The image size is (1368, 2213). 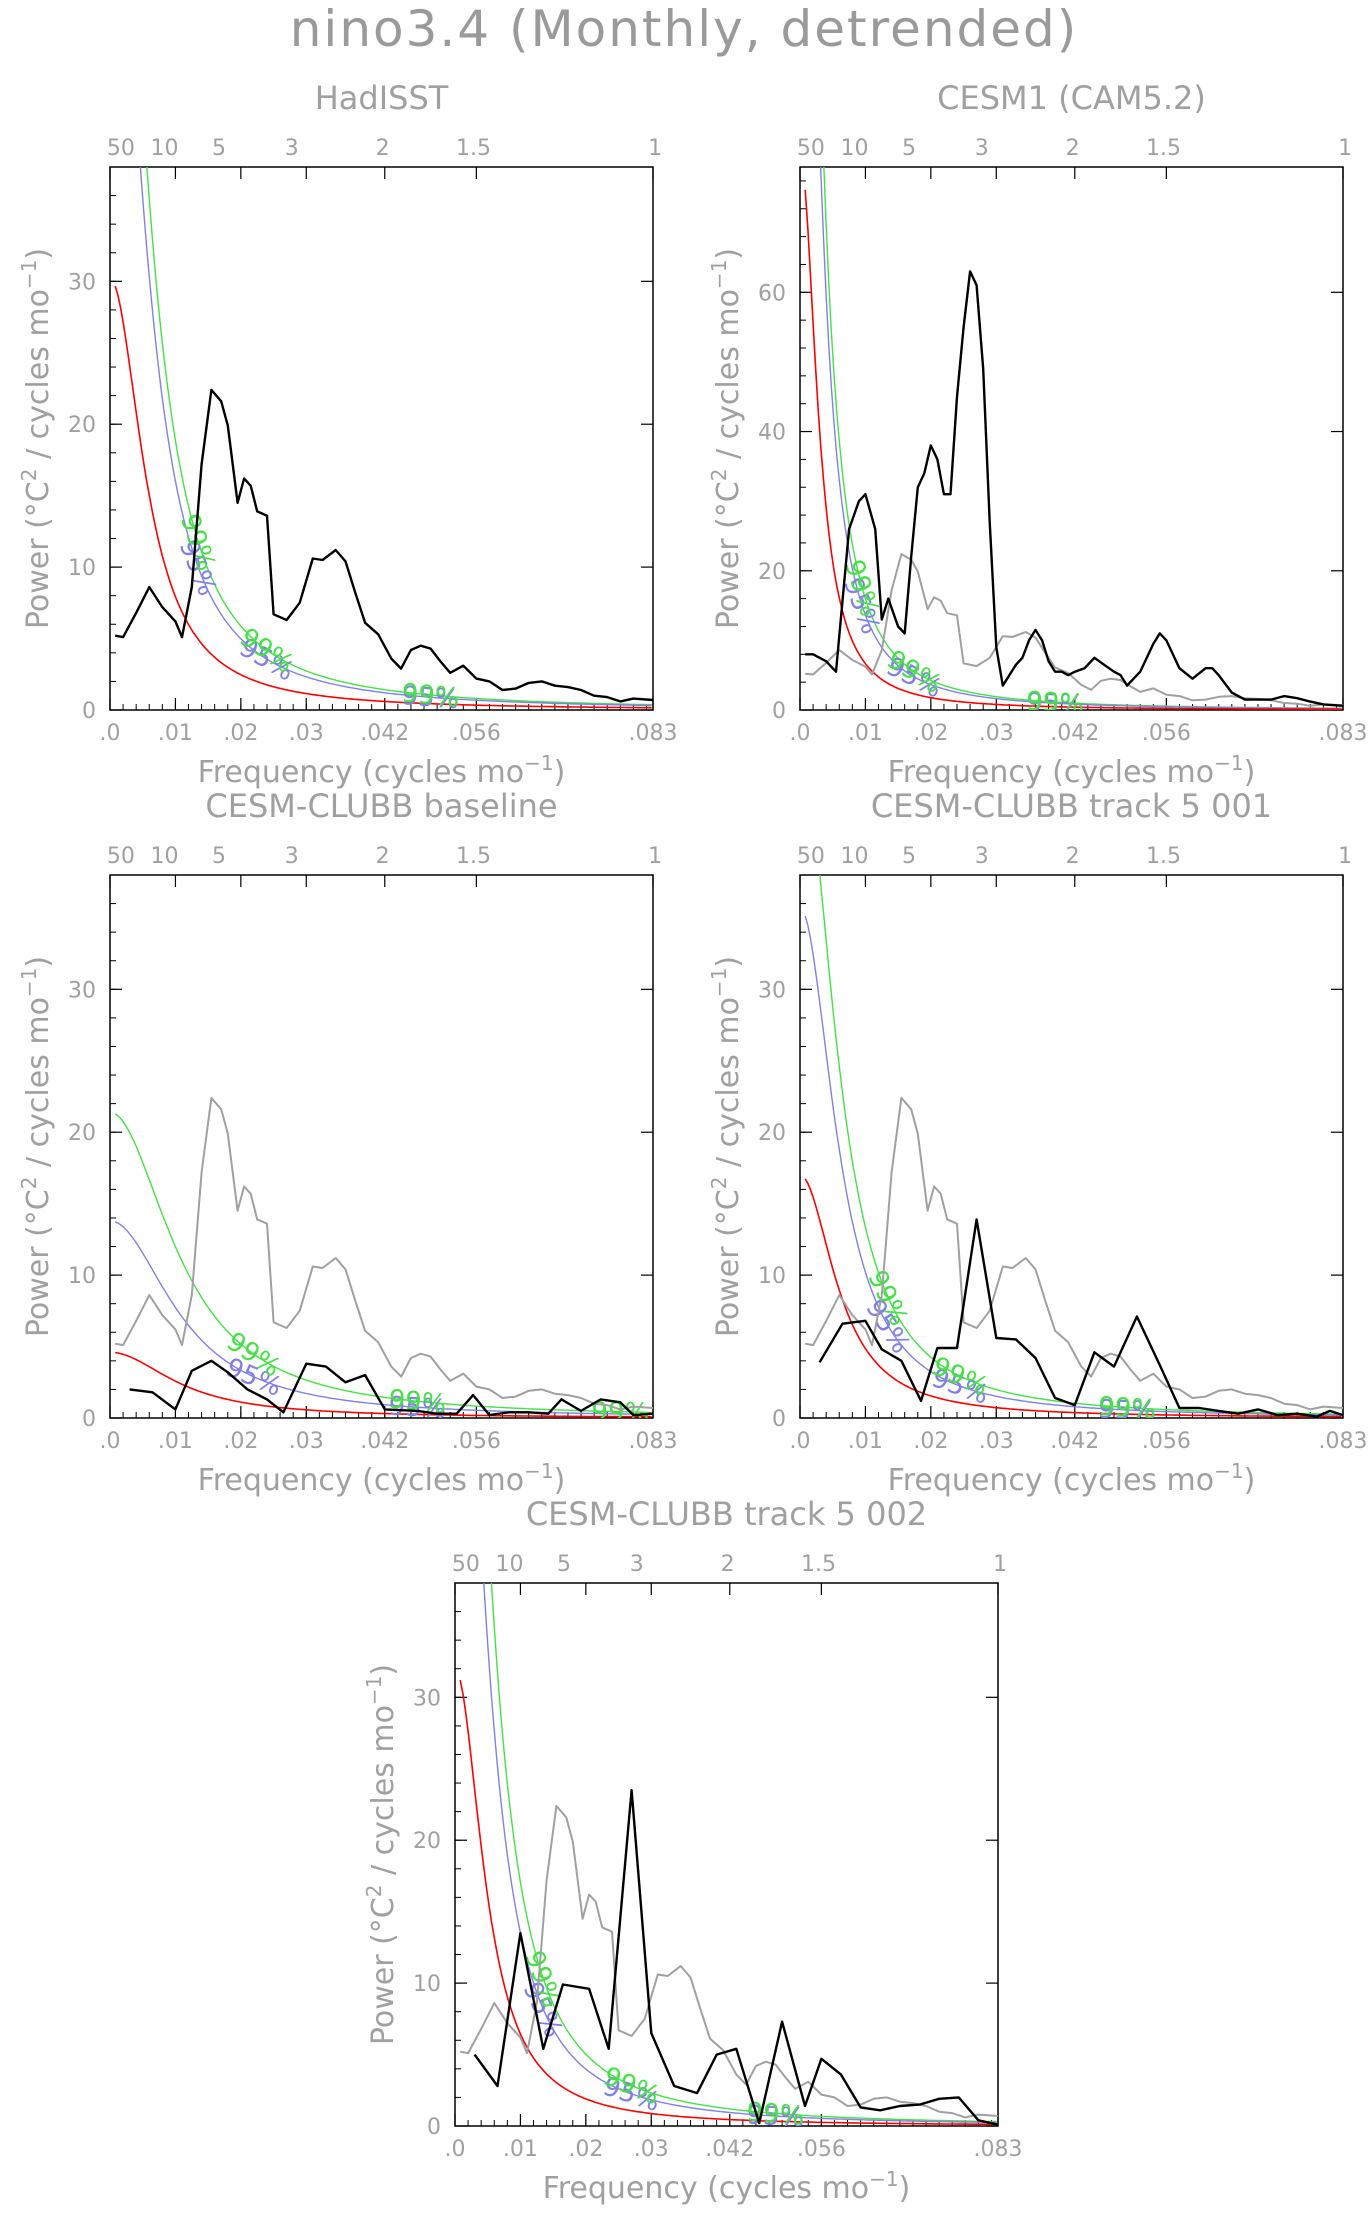 I want to click on panel-title: CESM-CLUBB track 5 001, so click(x=1071, y=806).